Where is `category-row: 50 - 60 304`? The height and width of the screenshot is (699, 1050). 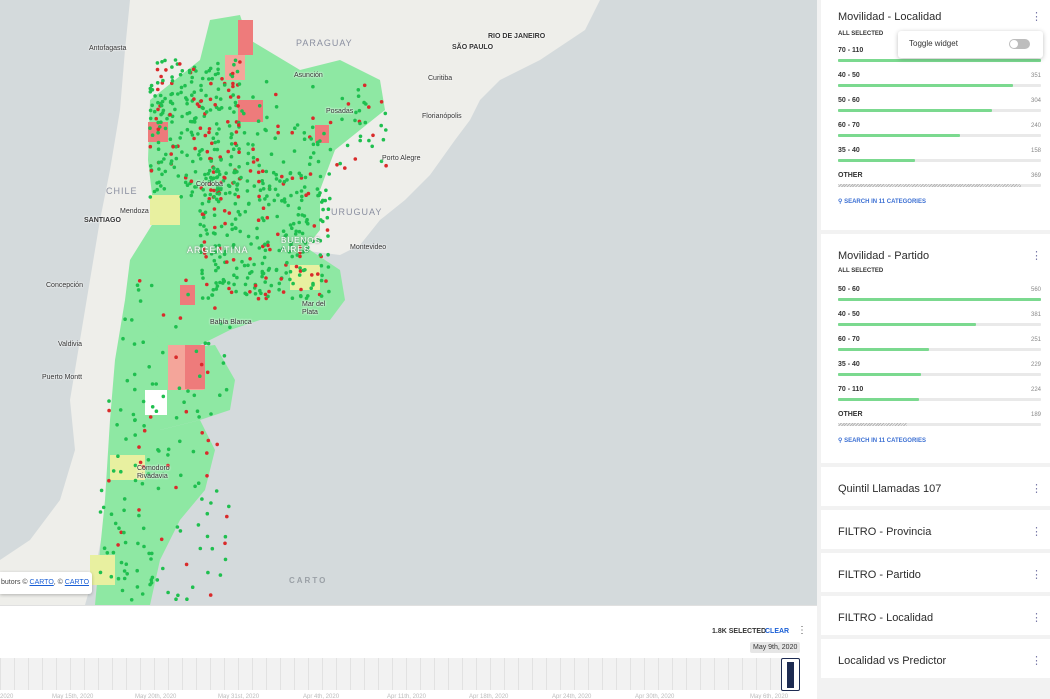
category-row: 50 - 60 304 is located at coordinates (935, 102).